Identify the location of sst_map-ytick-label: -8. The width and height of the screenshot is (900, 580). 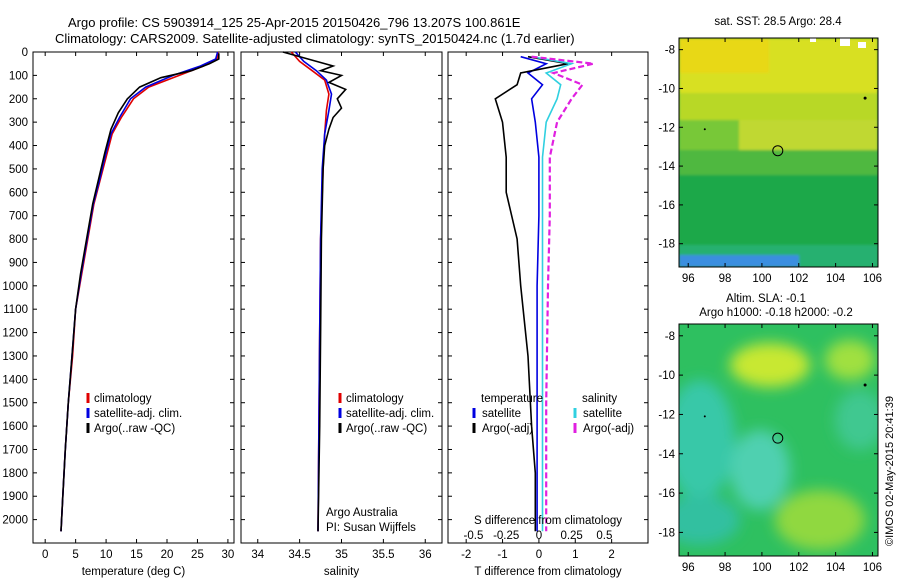
(670, 51).